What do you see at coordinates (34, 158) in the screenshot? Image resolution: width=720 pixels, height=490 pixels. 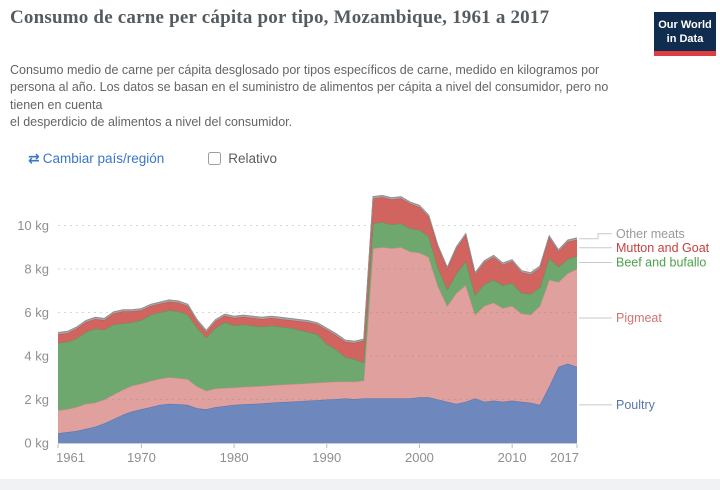 I see `swap-arrows-icon: ⇄` at bounding box center [34, 158].